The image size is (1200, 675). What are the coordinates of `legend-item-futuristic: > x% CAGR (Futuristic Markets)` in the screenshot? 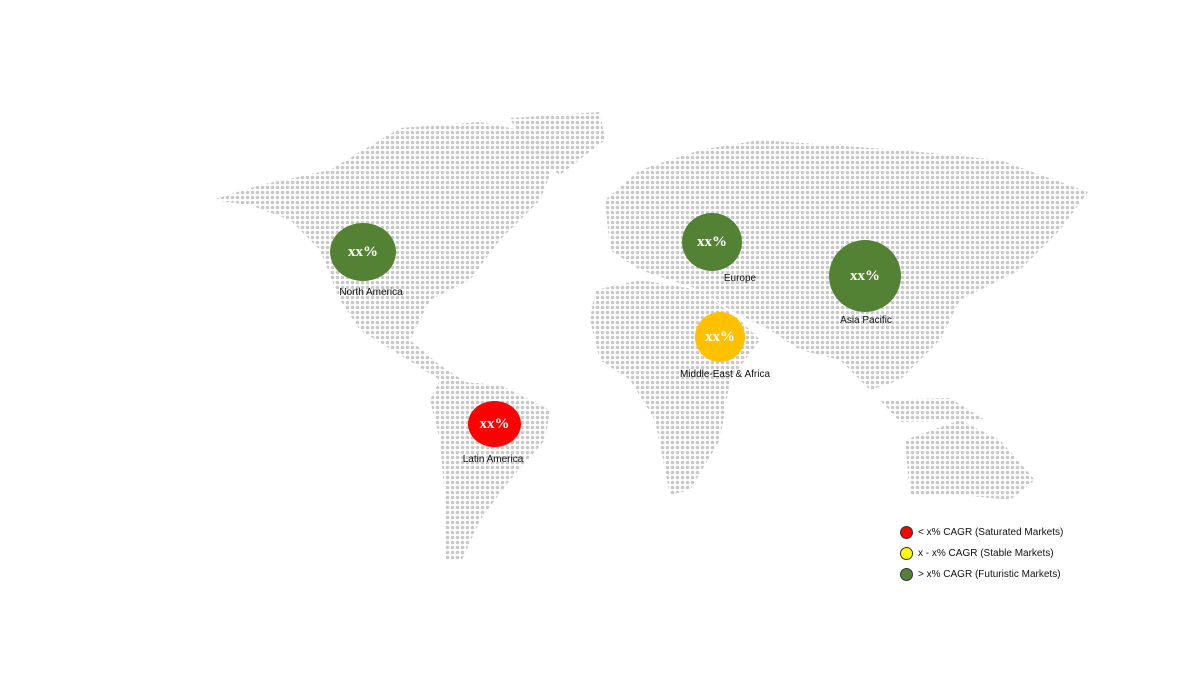 It's located at (981, 574).